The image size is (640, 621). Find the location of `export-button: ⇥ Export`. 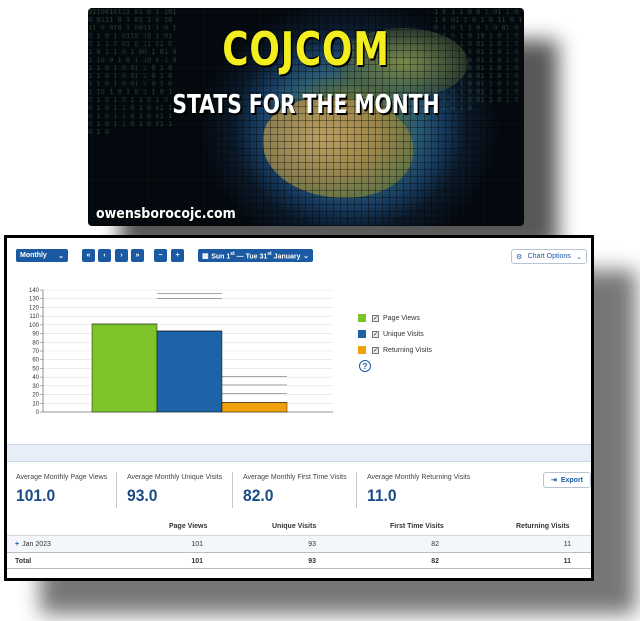

export-button: ⇥ Export is located at coordinates (567, 480).